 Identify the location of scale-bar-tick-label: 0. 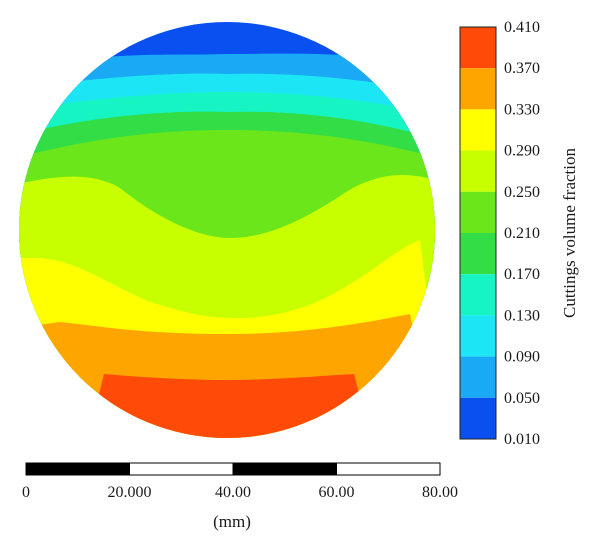
(26, 492).